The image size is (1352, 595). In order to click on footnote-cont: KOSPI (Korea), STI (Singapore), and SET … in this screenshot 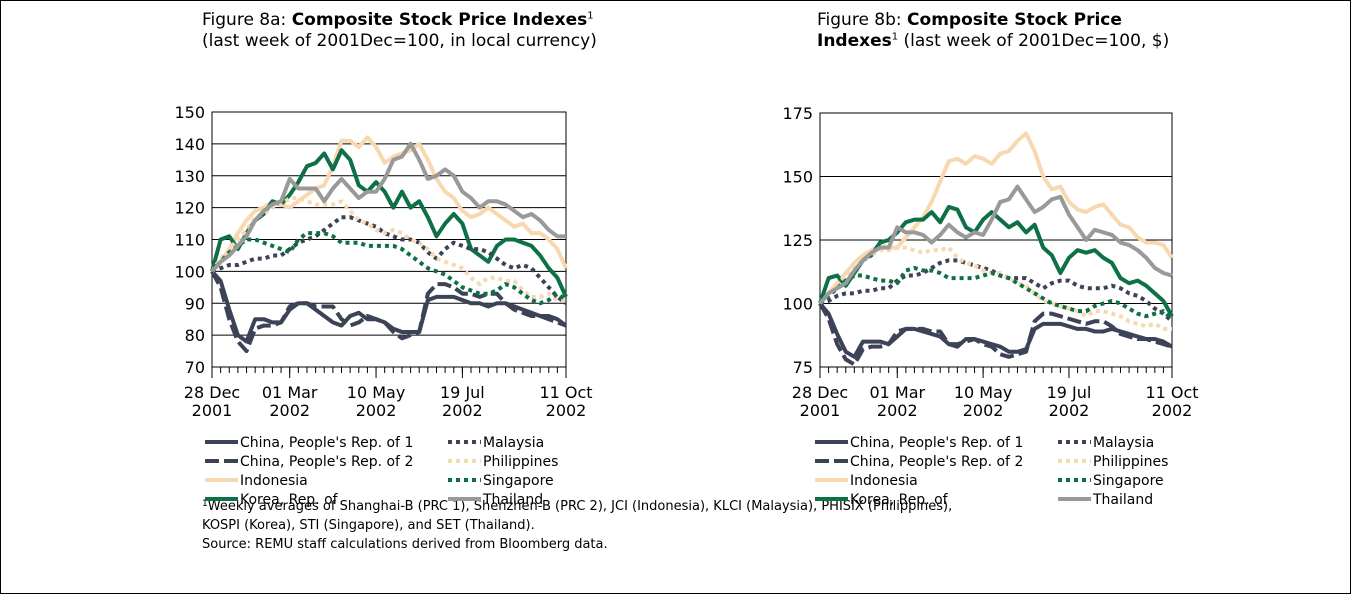, I will do `click(368, 525)`.